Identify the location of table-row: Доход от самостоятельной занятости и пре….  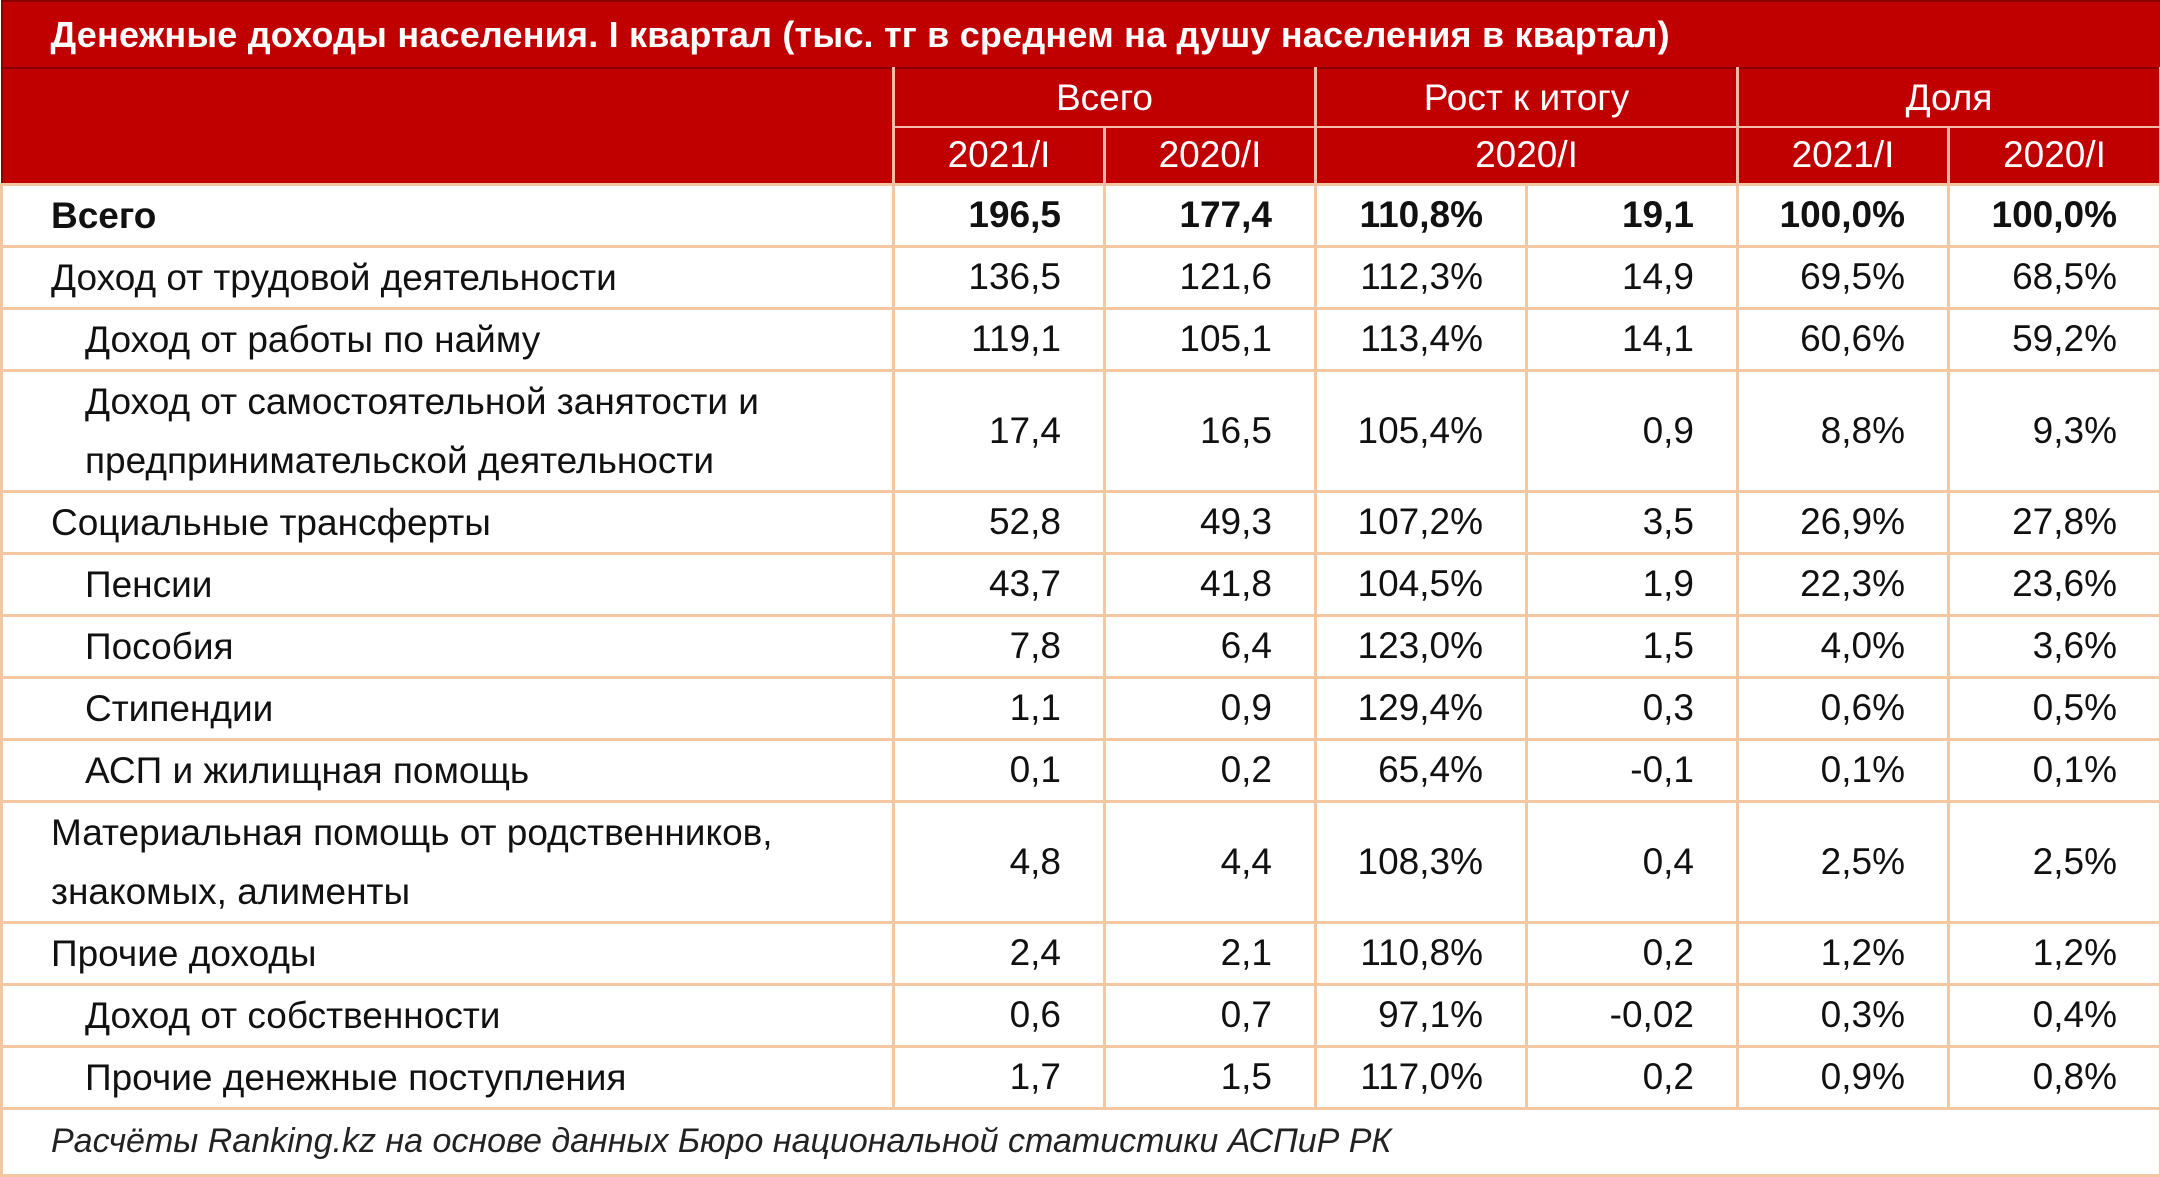
(1081, 430).